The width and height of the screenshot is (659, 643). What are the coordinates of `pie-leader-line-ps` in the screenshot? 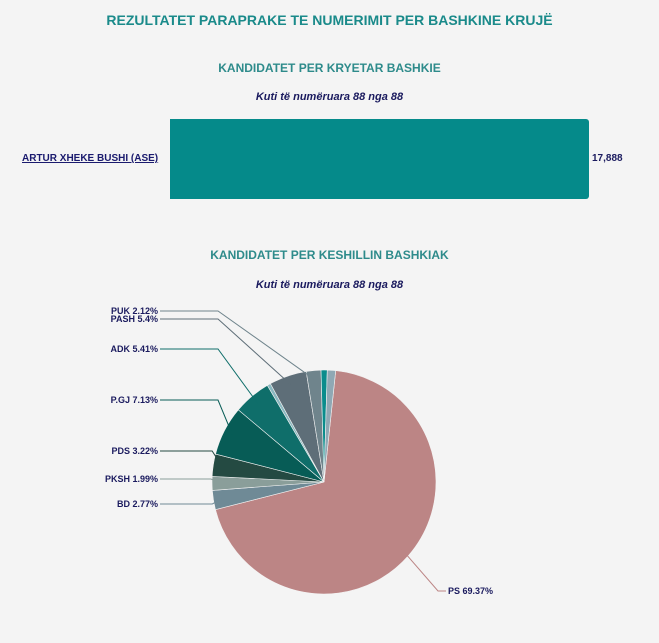 It's located at (423, 570).